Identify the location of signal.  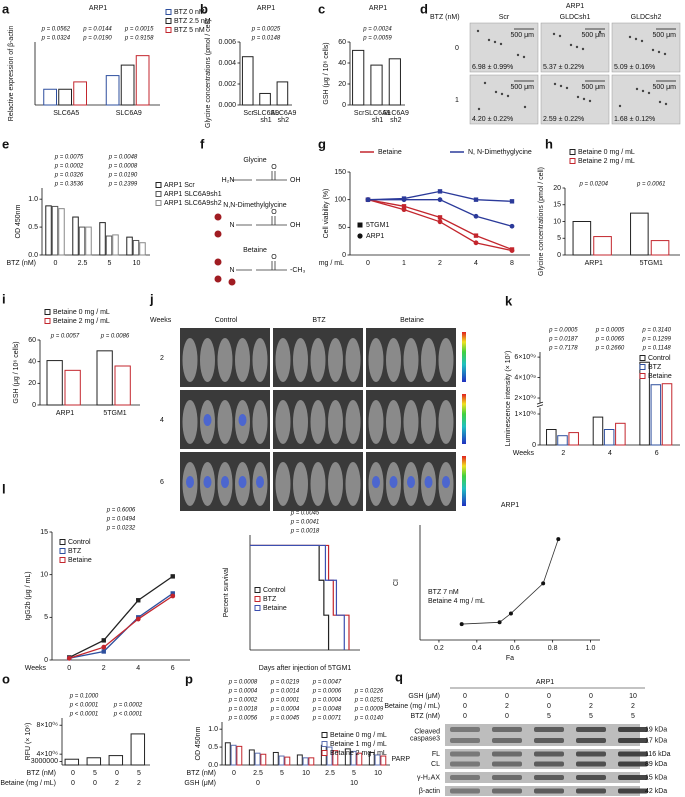
(411, 482).